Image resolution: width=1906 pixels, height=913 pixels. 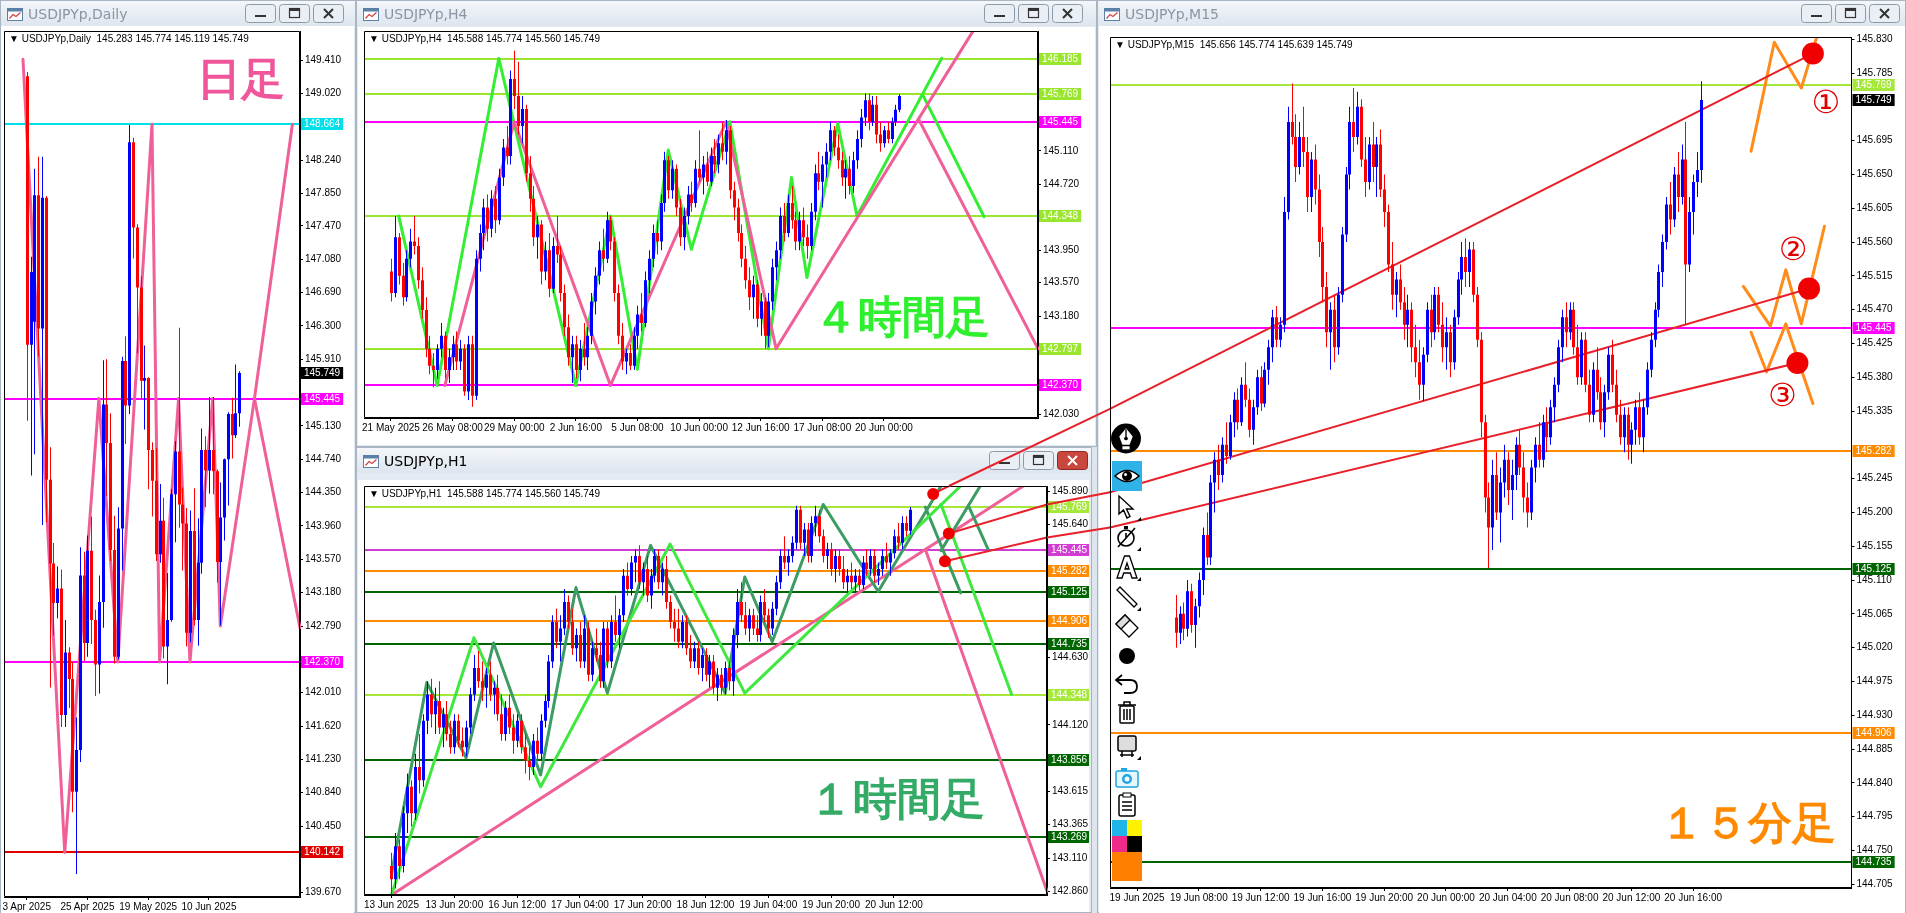 What do you see at coordinates (426, 14) in the screenshot?
I see `chart-title: USDJPYp,H4` at bounding box center [426, 14].